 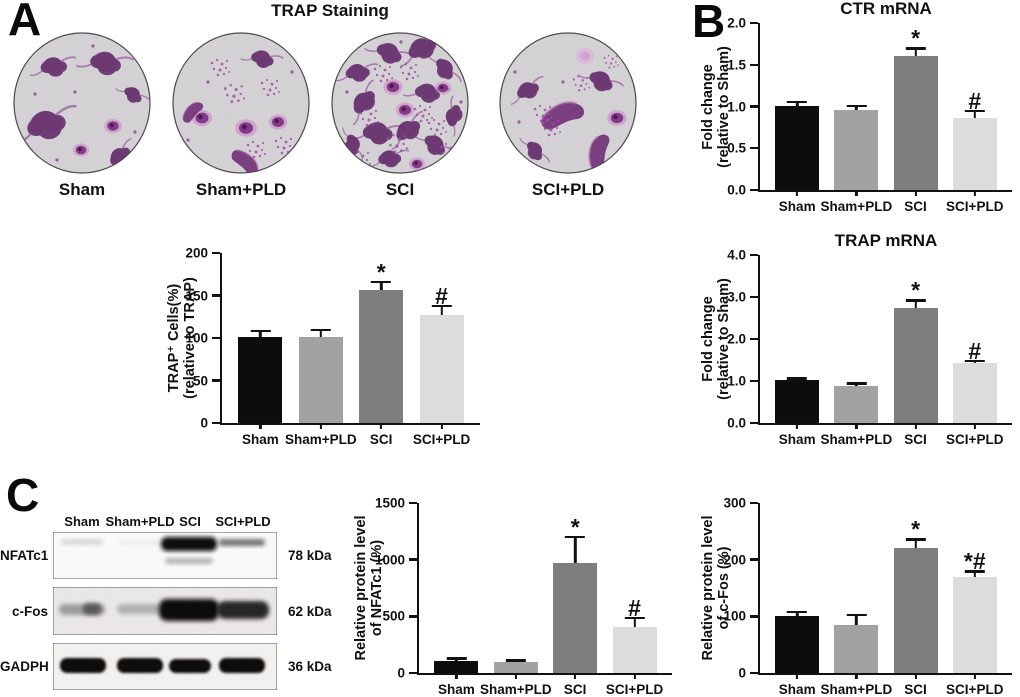 What do you see at coordinates (310, 666) in the screenshot?
I see `blot-weight-label-36kda: 36 kDa` at bounding box center [310, 666].